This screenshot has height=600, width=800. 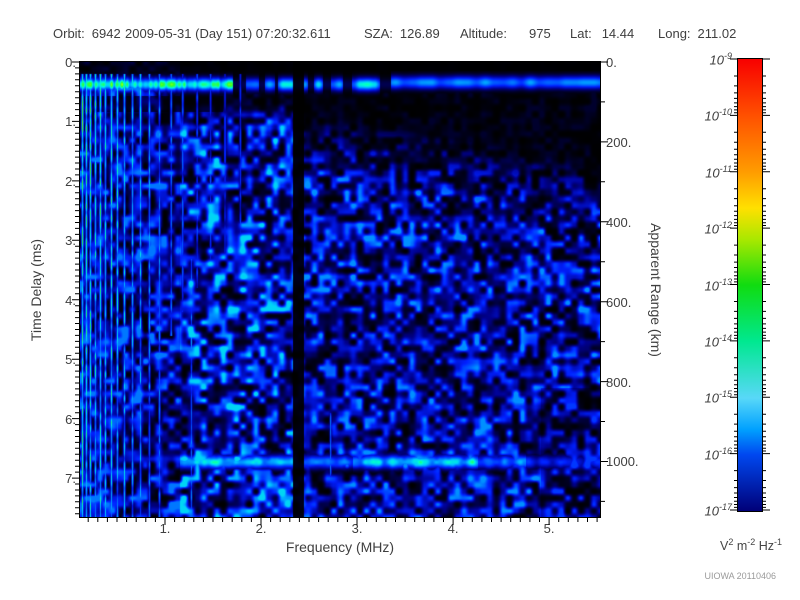 I want to click on colorbar-unit-label: V2 m-2 Hz-1, so click(x=751, y=545).